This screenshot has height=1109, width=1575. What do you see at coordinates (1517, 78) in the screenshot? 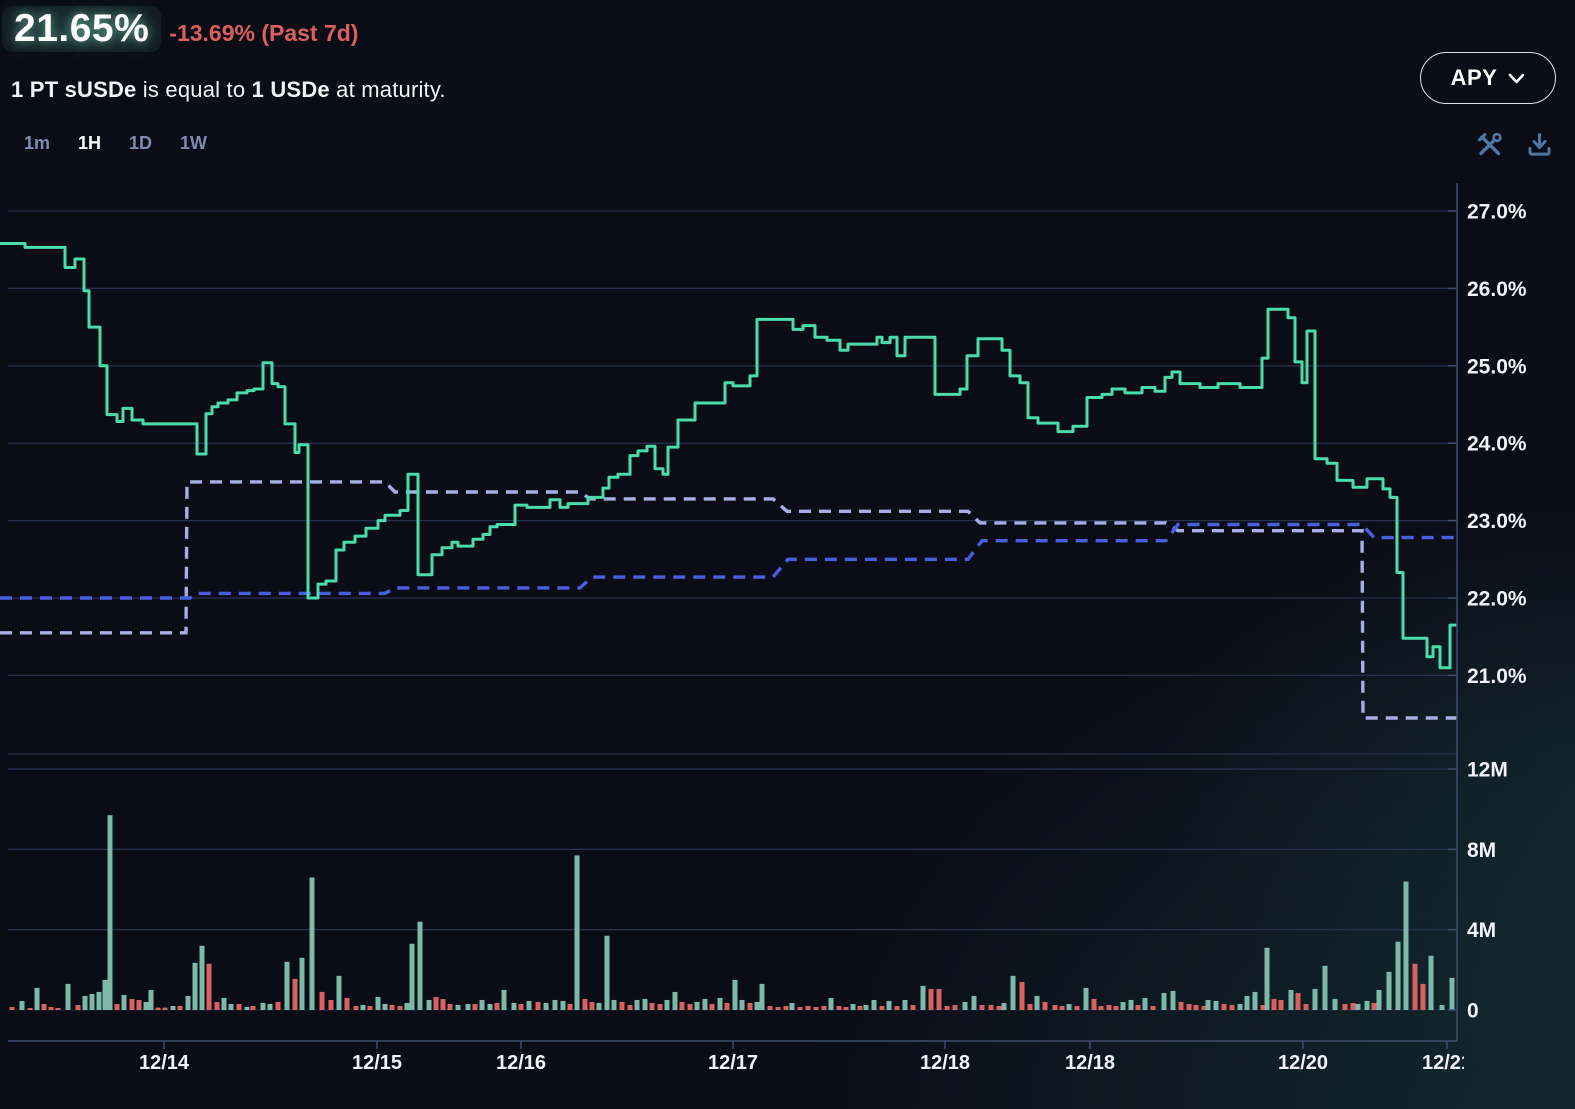
I see `chevron-down-icon` at bounding box center [1517, 78].